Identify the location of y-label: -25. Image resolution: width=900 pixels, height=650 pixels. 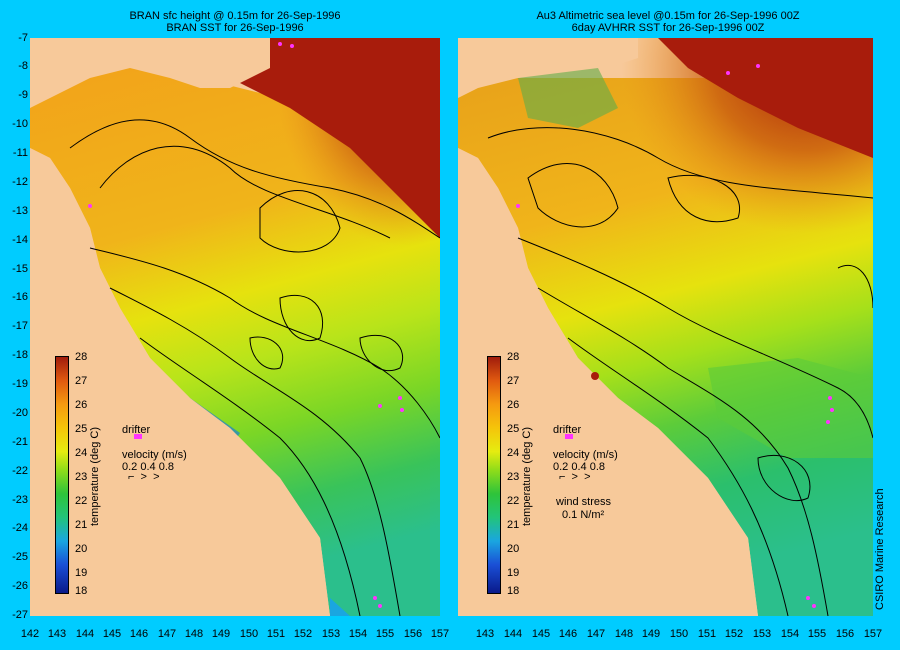
(20, 557).